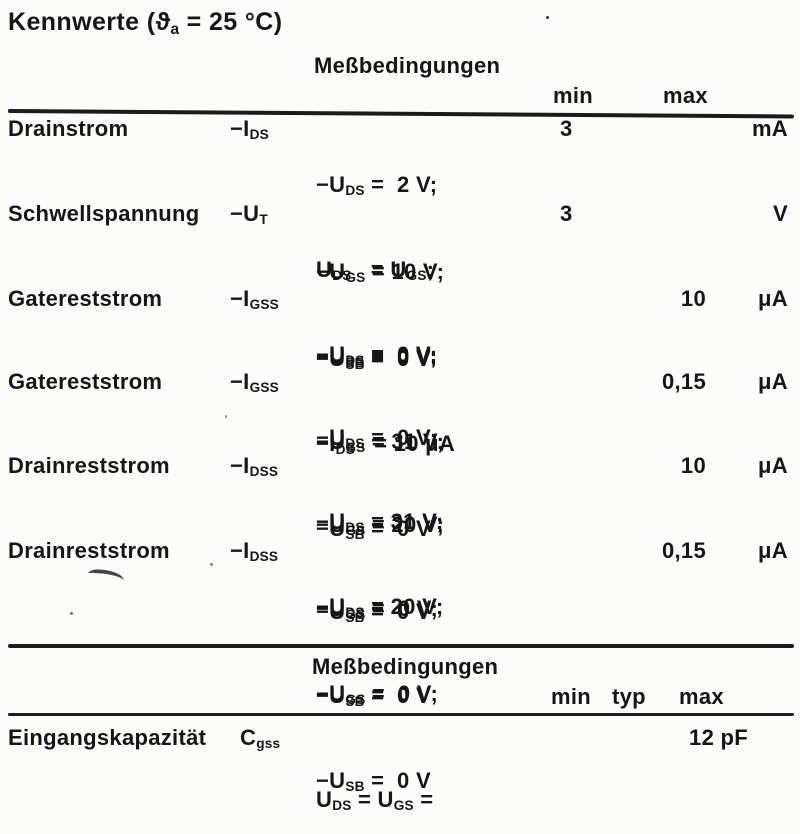 Image resolution: width=800 pixels, height=834 pixels. I want to click on condition-line: −UDS = 31 V;, so click(380, 522).